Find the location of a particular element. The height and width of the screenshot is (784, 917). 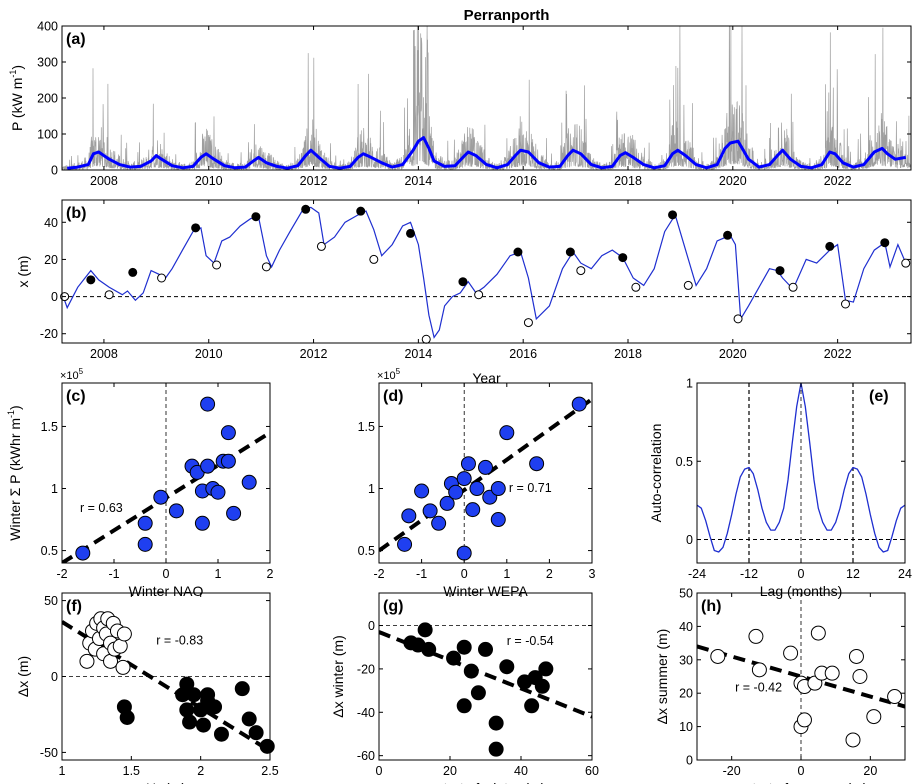

x-tick-label-d: -1 is located at coordinates (421, 574).